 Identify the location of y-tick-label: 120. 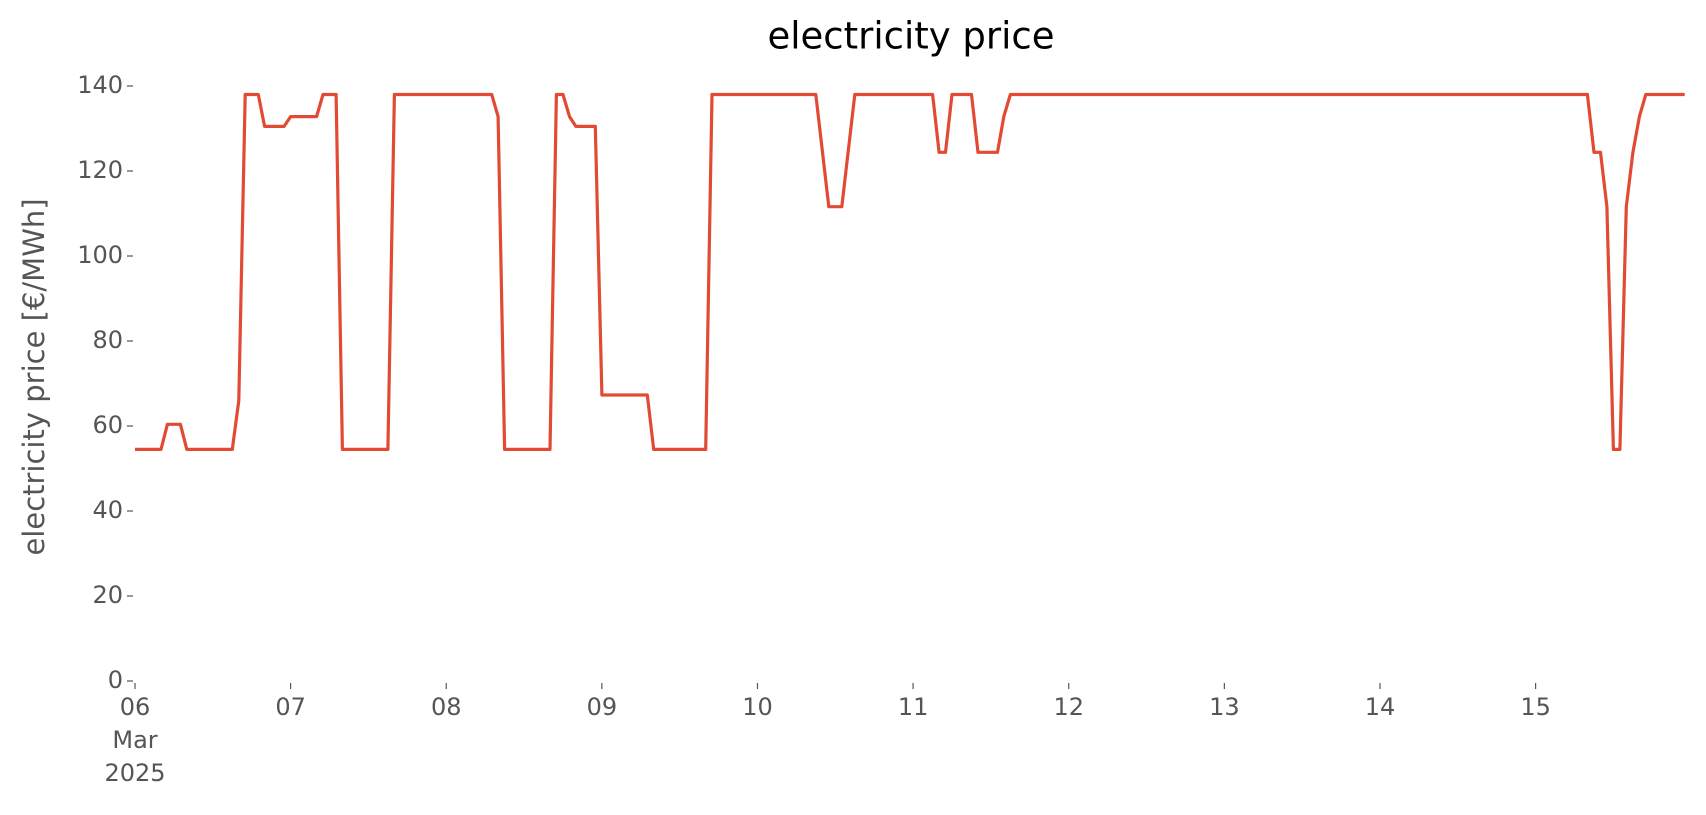
(100, 170).